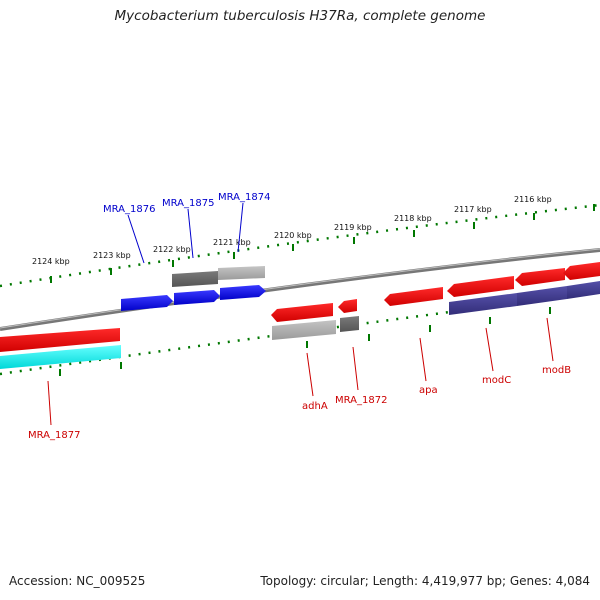  I want to click on kbp-label-2120: 2120 kbp, so click(293, 235).